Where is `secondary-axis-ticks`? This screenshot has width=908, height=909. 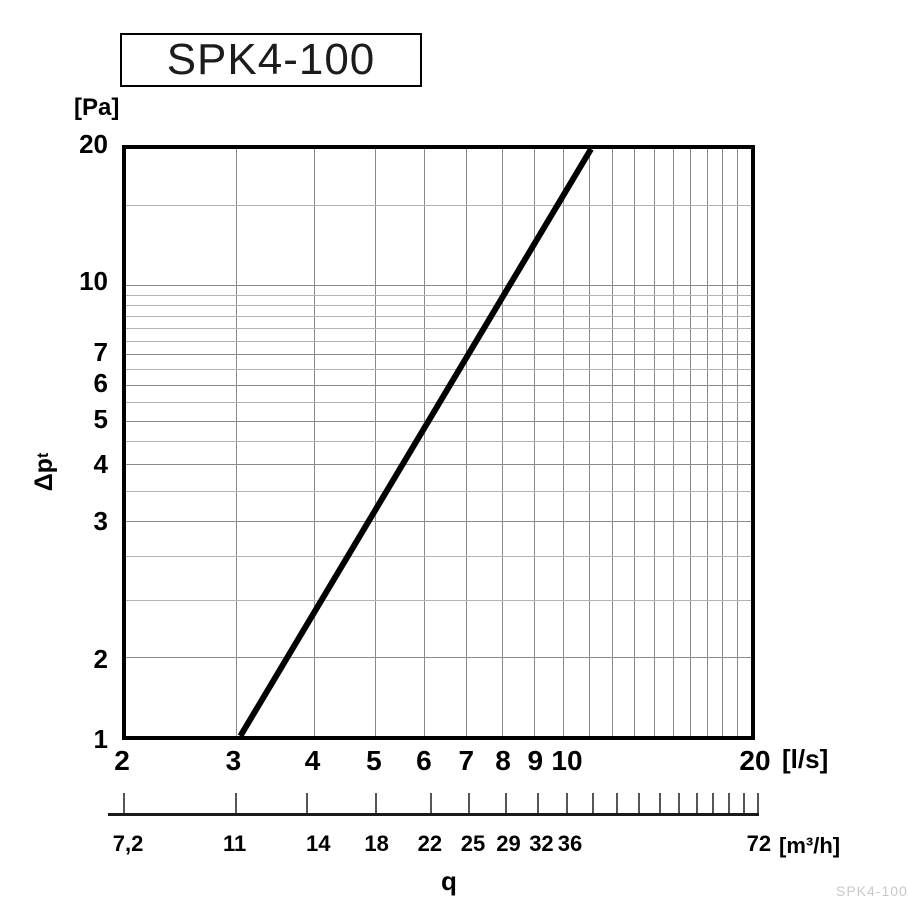
secondary-axis-ticks is located at coordinates (441, 803).